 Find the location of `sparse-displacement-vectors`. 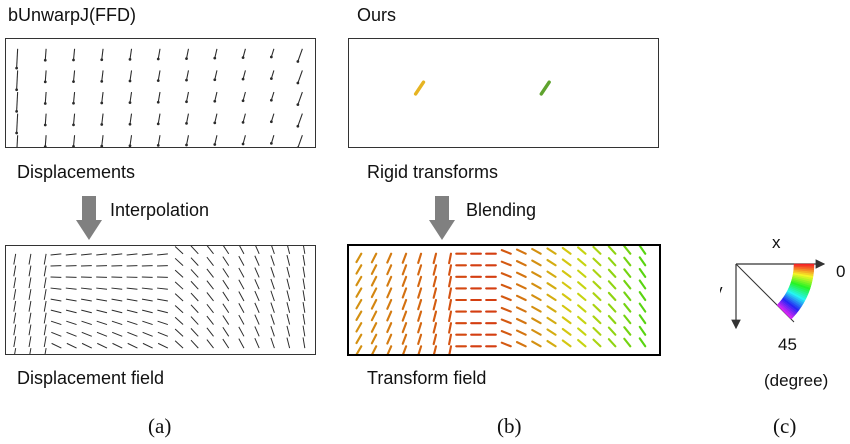

sparse-displacement-vectors is located at coordinates (159, 97).